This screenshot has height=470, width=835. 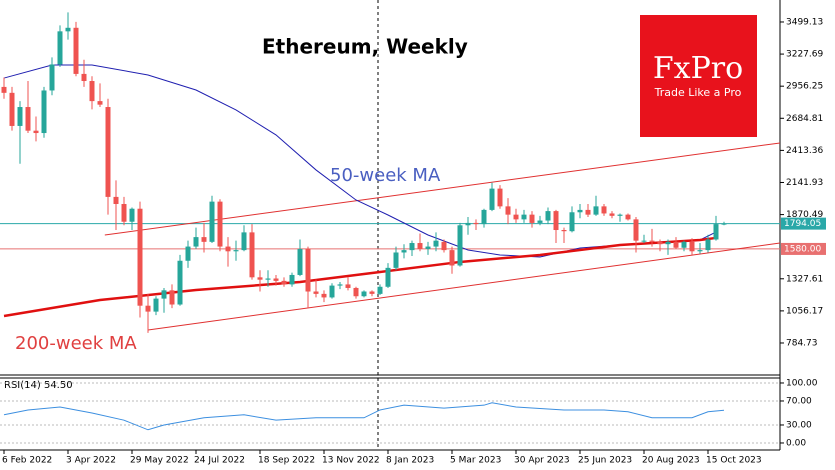 What do you see at coordinates (804, 183) in the screenshot?
I see `y-tick-label: 2141.93` at bounding box center [804, 183].